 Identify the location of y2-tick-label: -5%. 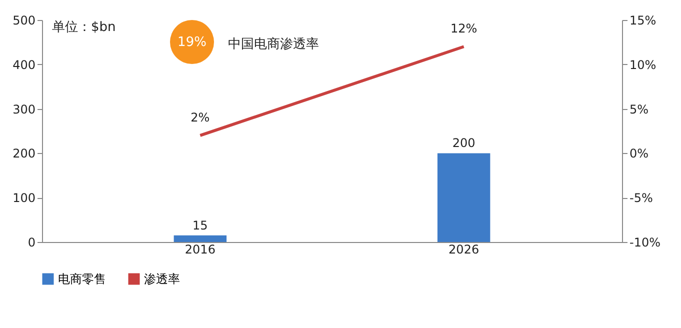
(641, 198).